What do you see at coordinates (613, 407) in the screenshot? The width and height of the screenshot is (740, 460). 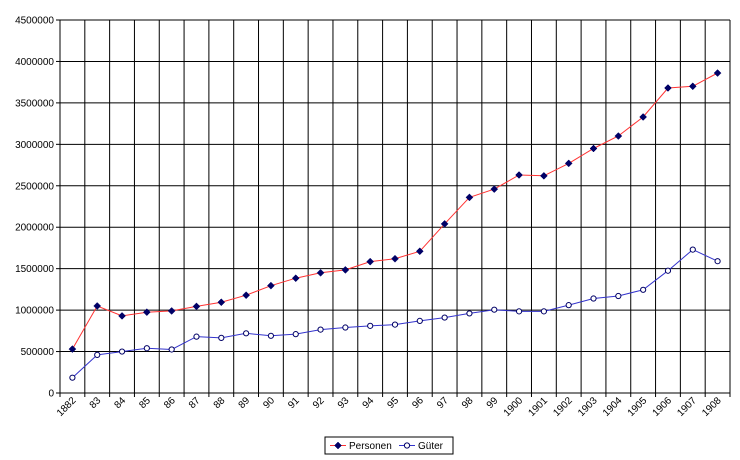 I see `x-tick-label: 1904` at bounding box center [613, 407].